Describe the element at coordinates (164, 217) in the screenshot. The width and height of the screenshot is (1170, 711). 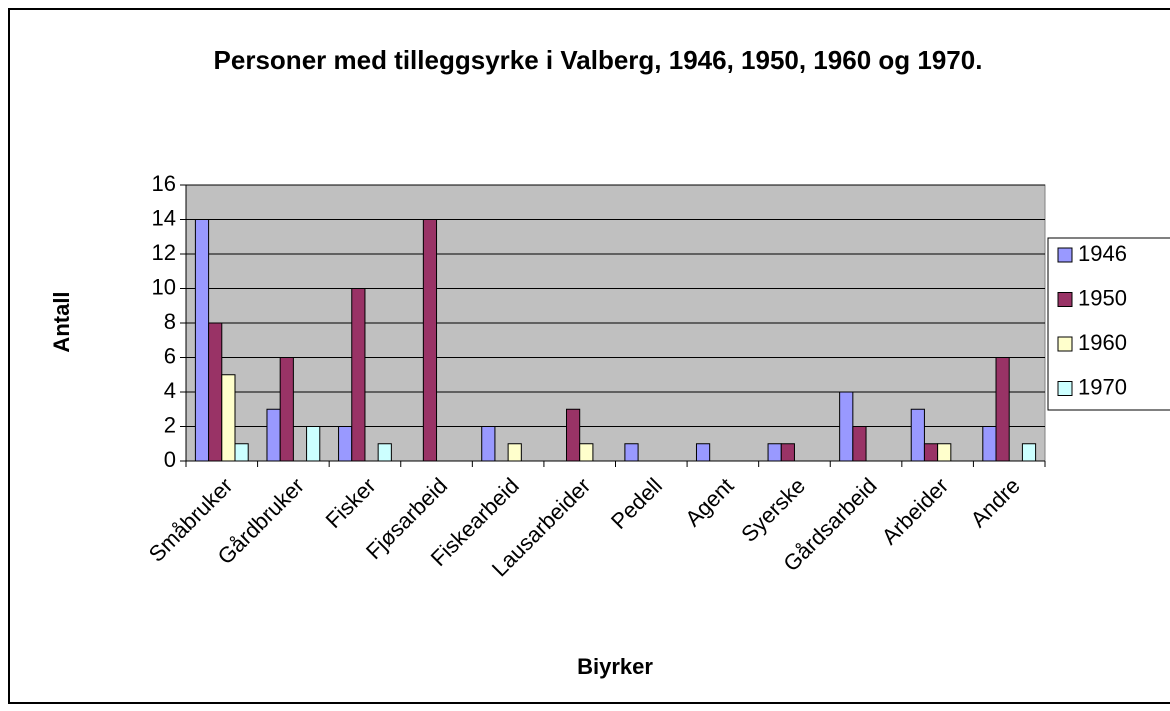
I see `y-tick-label: 14` at that location.